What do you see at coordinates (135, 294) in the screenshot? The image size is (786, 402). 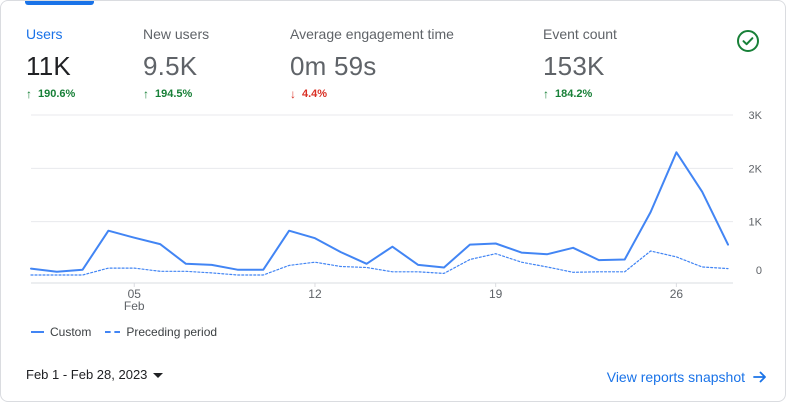 I see `x-tick-label: 05` at bounding box center [135, 294].